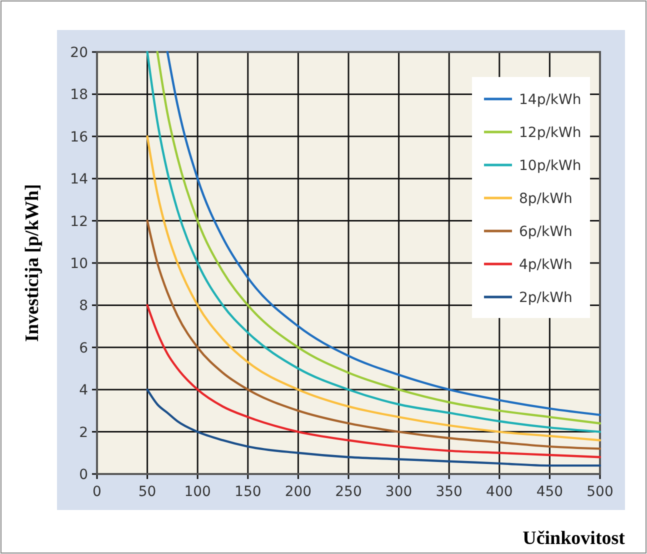 The width and height of the screenshot is (647, 554). Describe the element at coordinates (545, 298) in the screenshot. I see `legend-label: 2p/kWh` at that location.